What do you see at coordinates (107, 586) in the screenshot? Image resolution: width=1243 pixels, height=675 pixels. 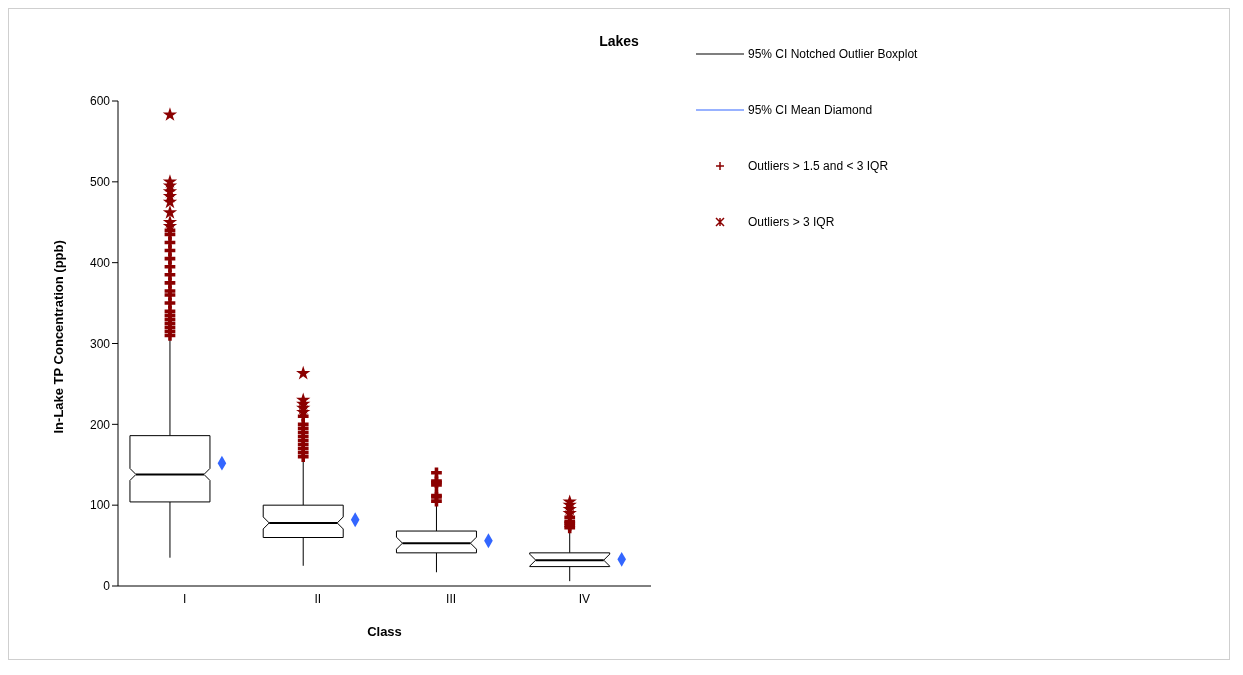 I see `y-tick-label: 0` at bounding box center [107, 586].